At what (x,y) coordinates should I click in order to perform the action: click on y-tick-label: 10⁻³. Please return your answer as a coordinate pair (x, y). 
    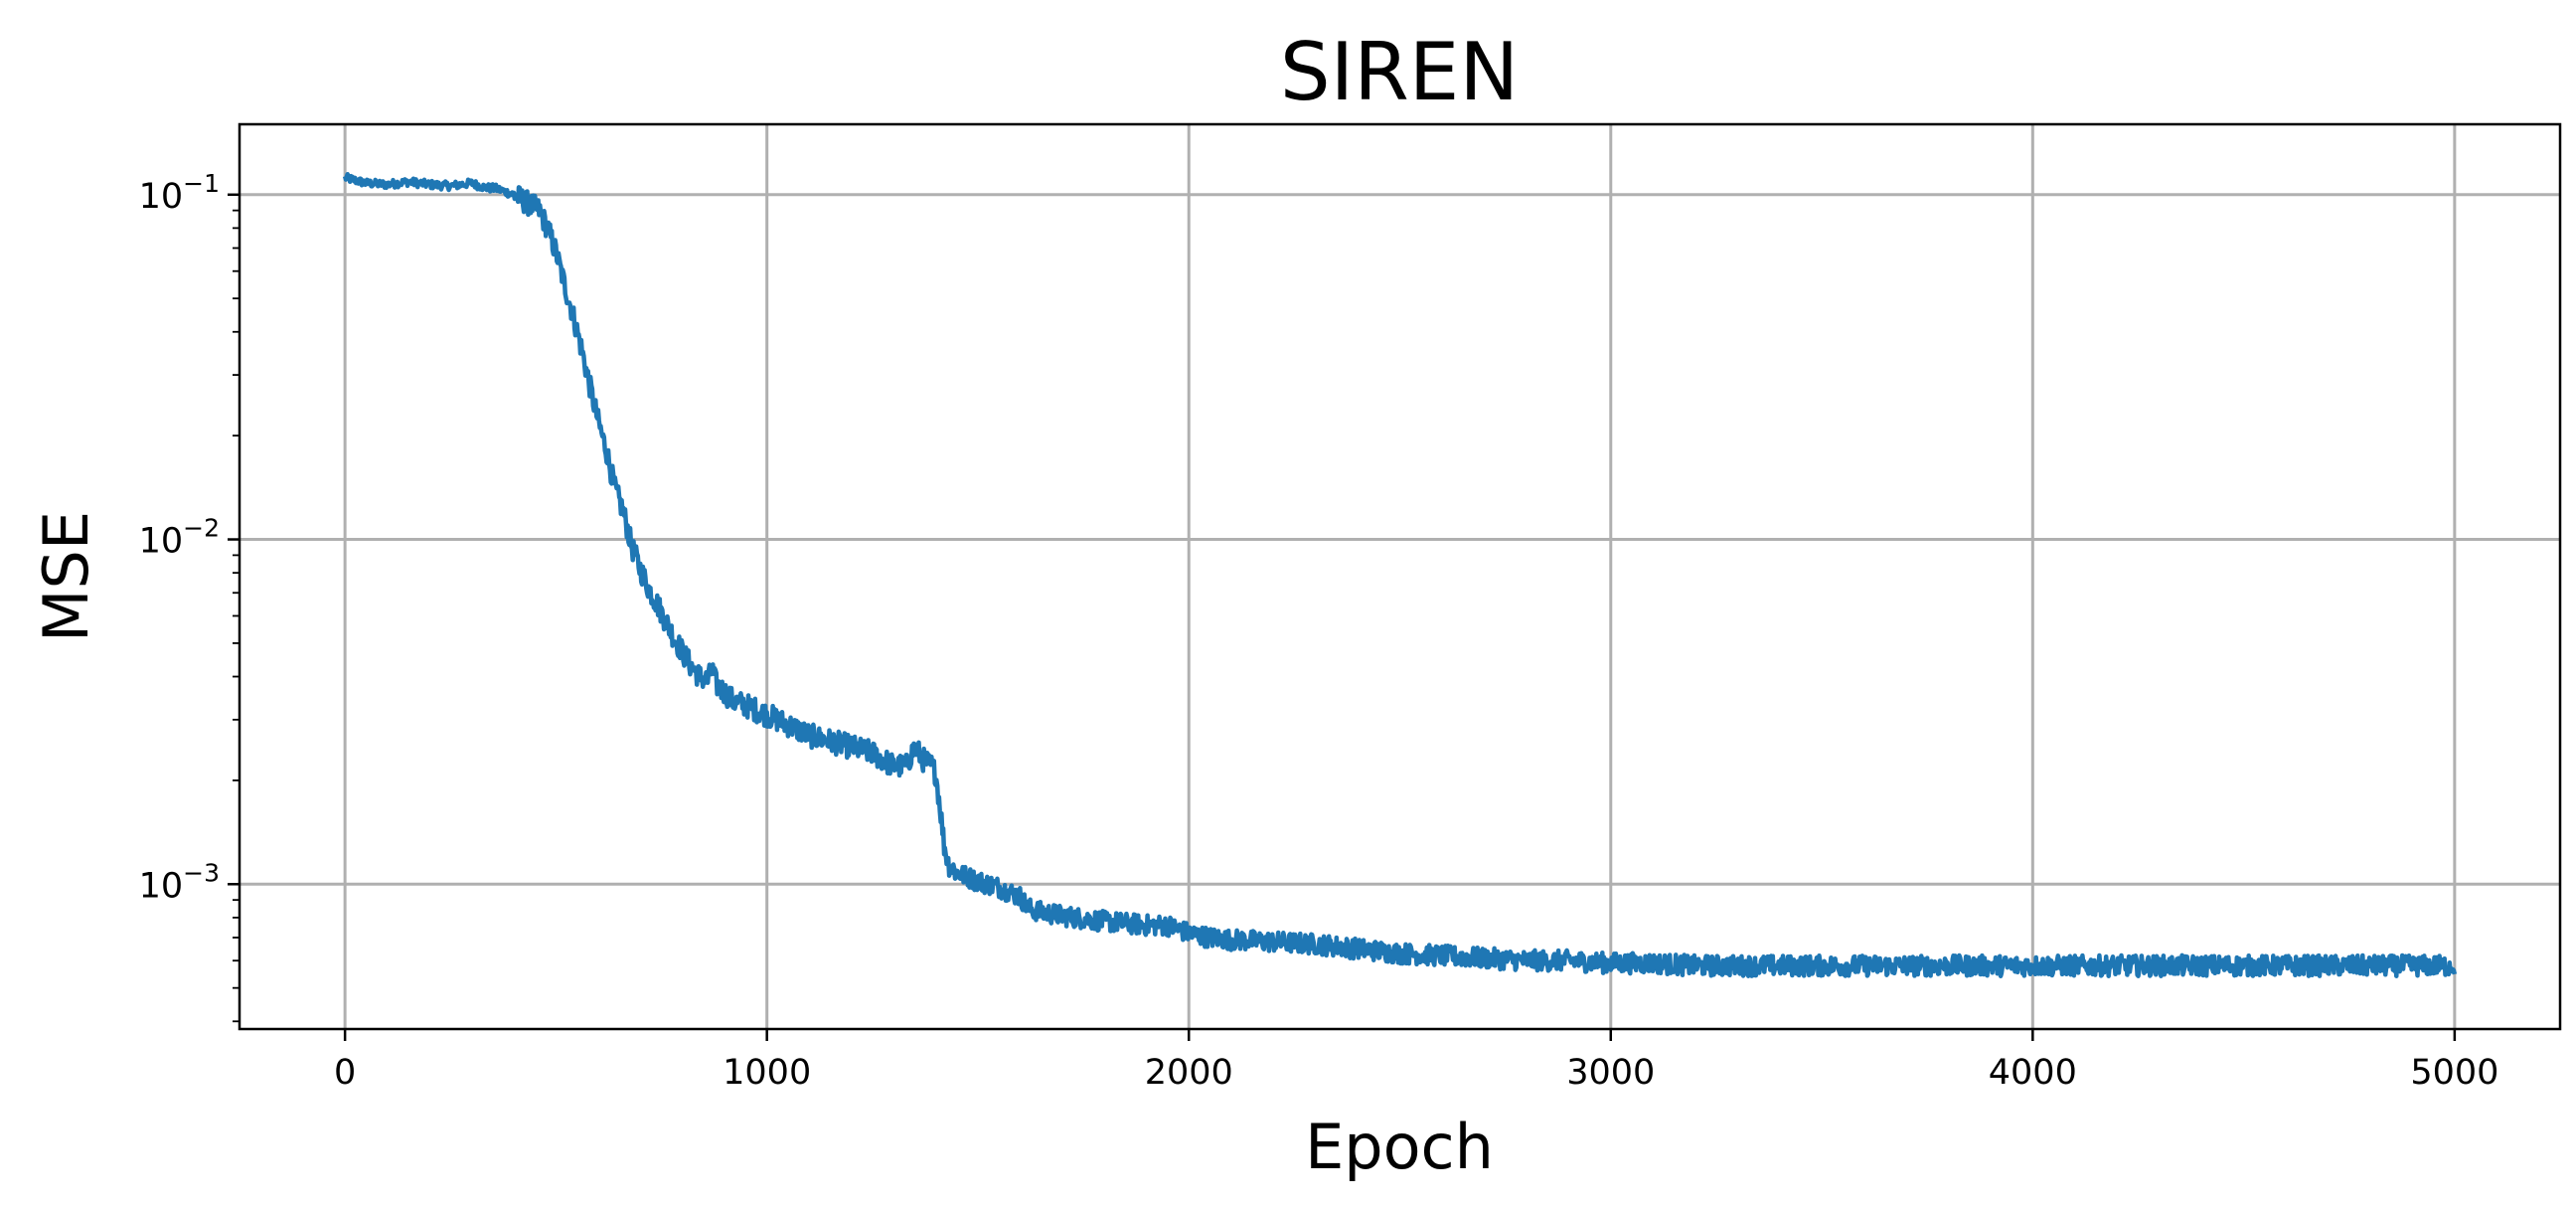
    Looking at the image, I should click on (179, 882).